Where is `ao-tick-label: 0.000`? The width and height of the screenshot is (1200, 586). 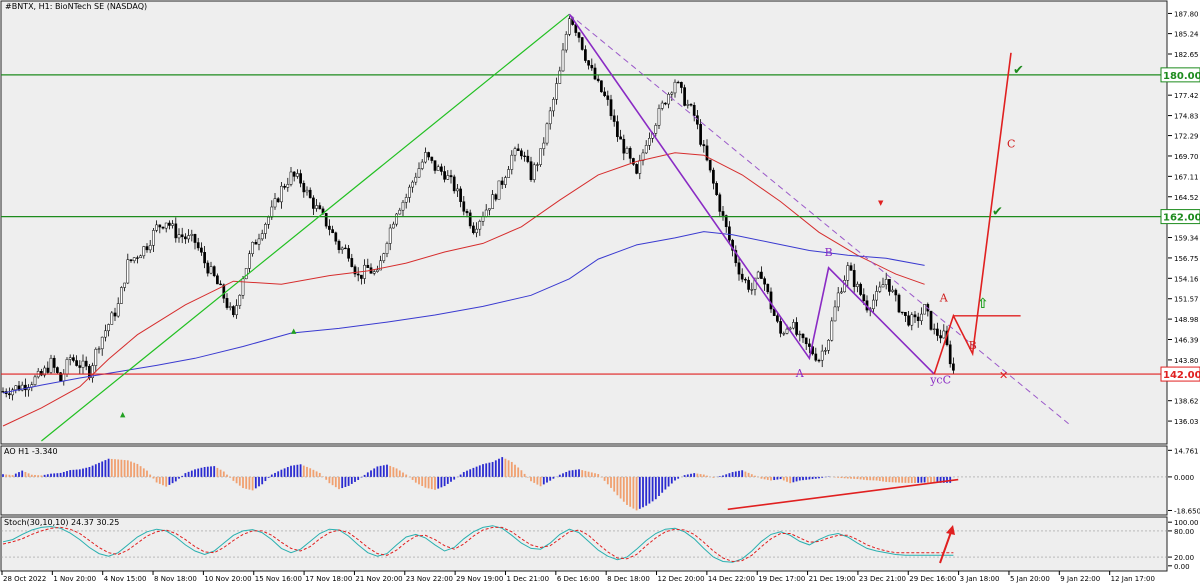
ao-tick-label: 0.000 is located at coordinates (1184, 478).